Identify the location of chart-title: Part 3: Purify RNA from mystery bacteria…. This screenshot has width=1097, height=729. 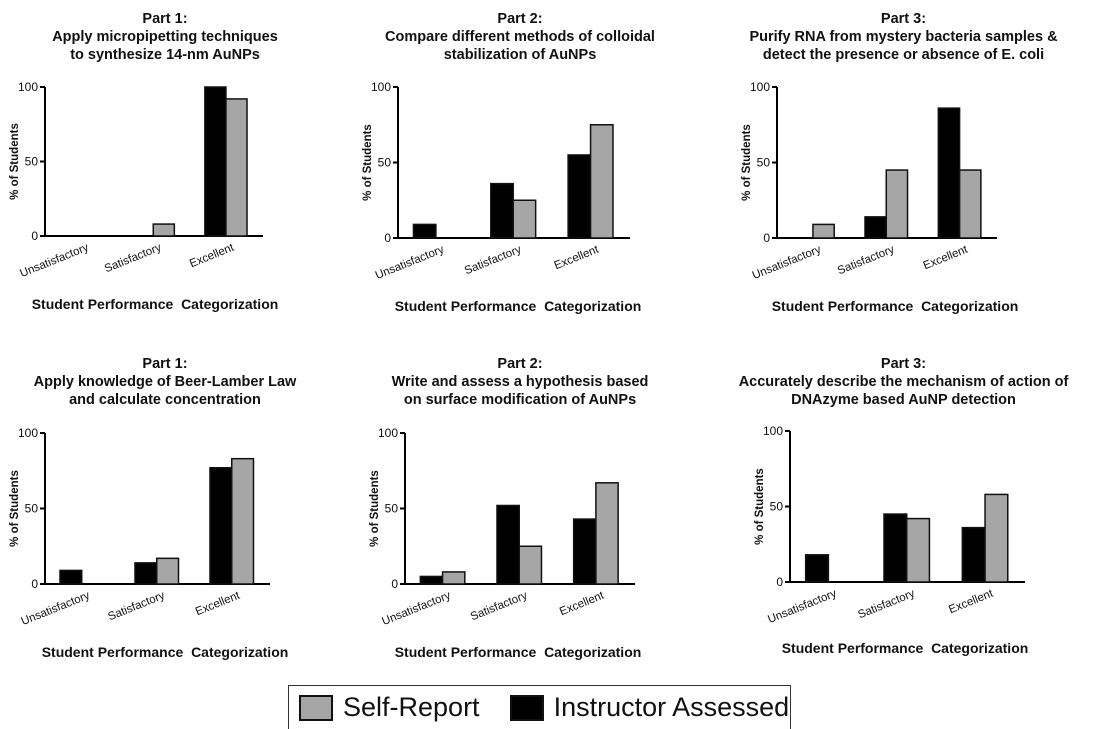
(903, 37).